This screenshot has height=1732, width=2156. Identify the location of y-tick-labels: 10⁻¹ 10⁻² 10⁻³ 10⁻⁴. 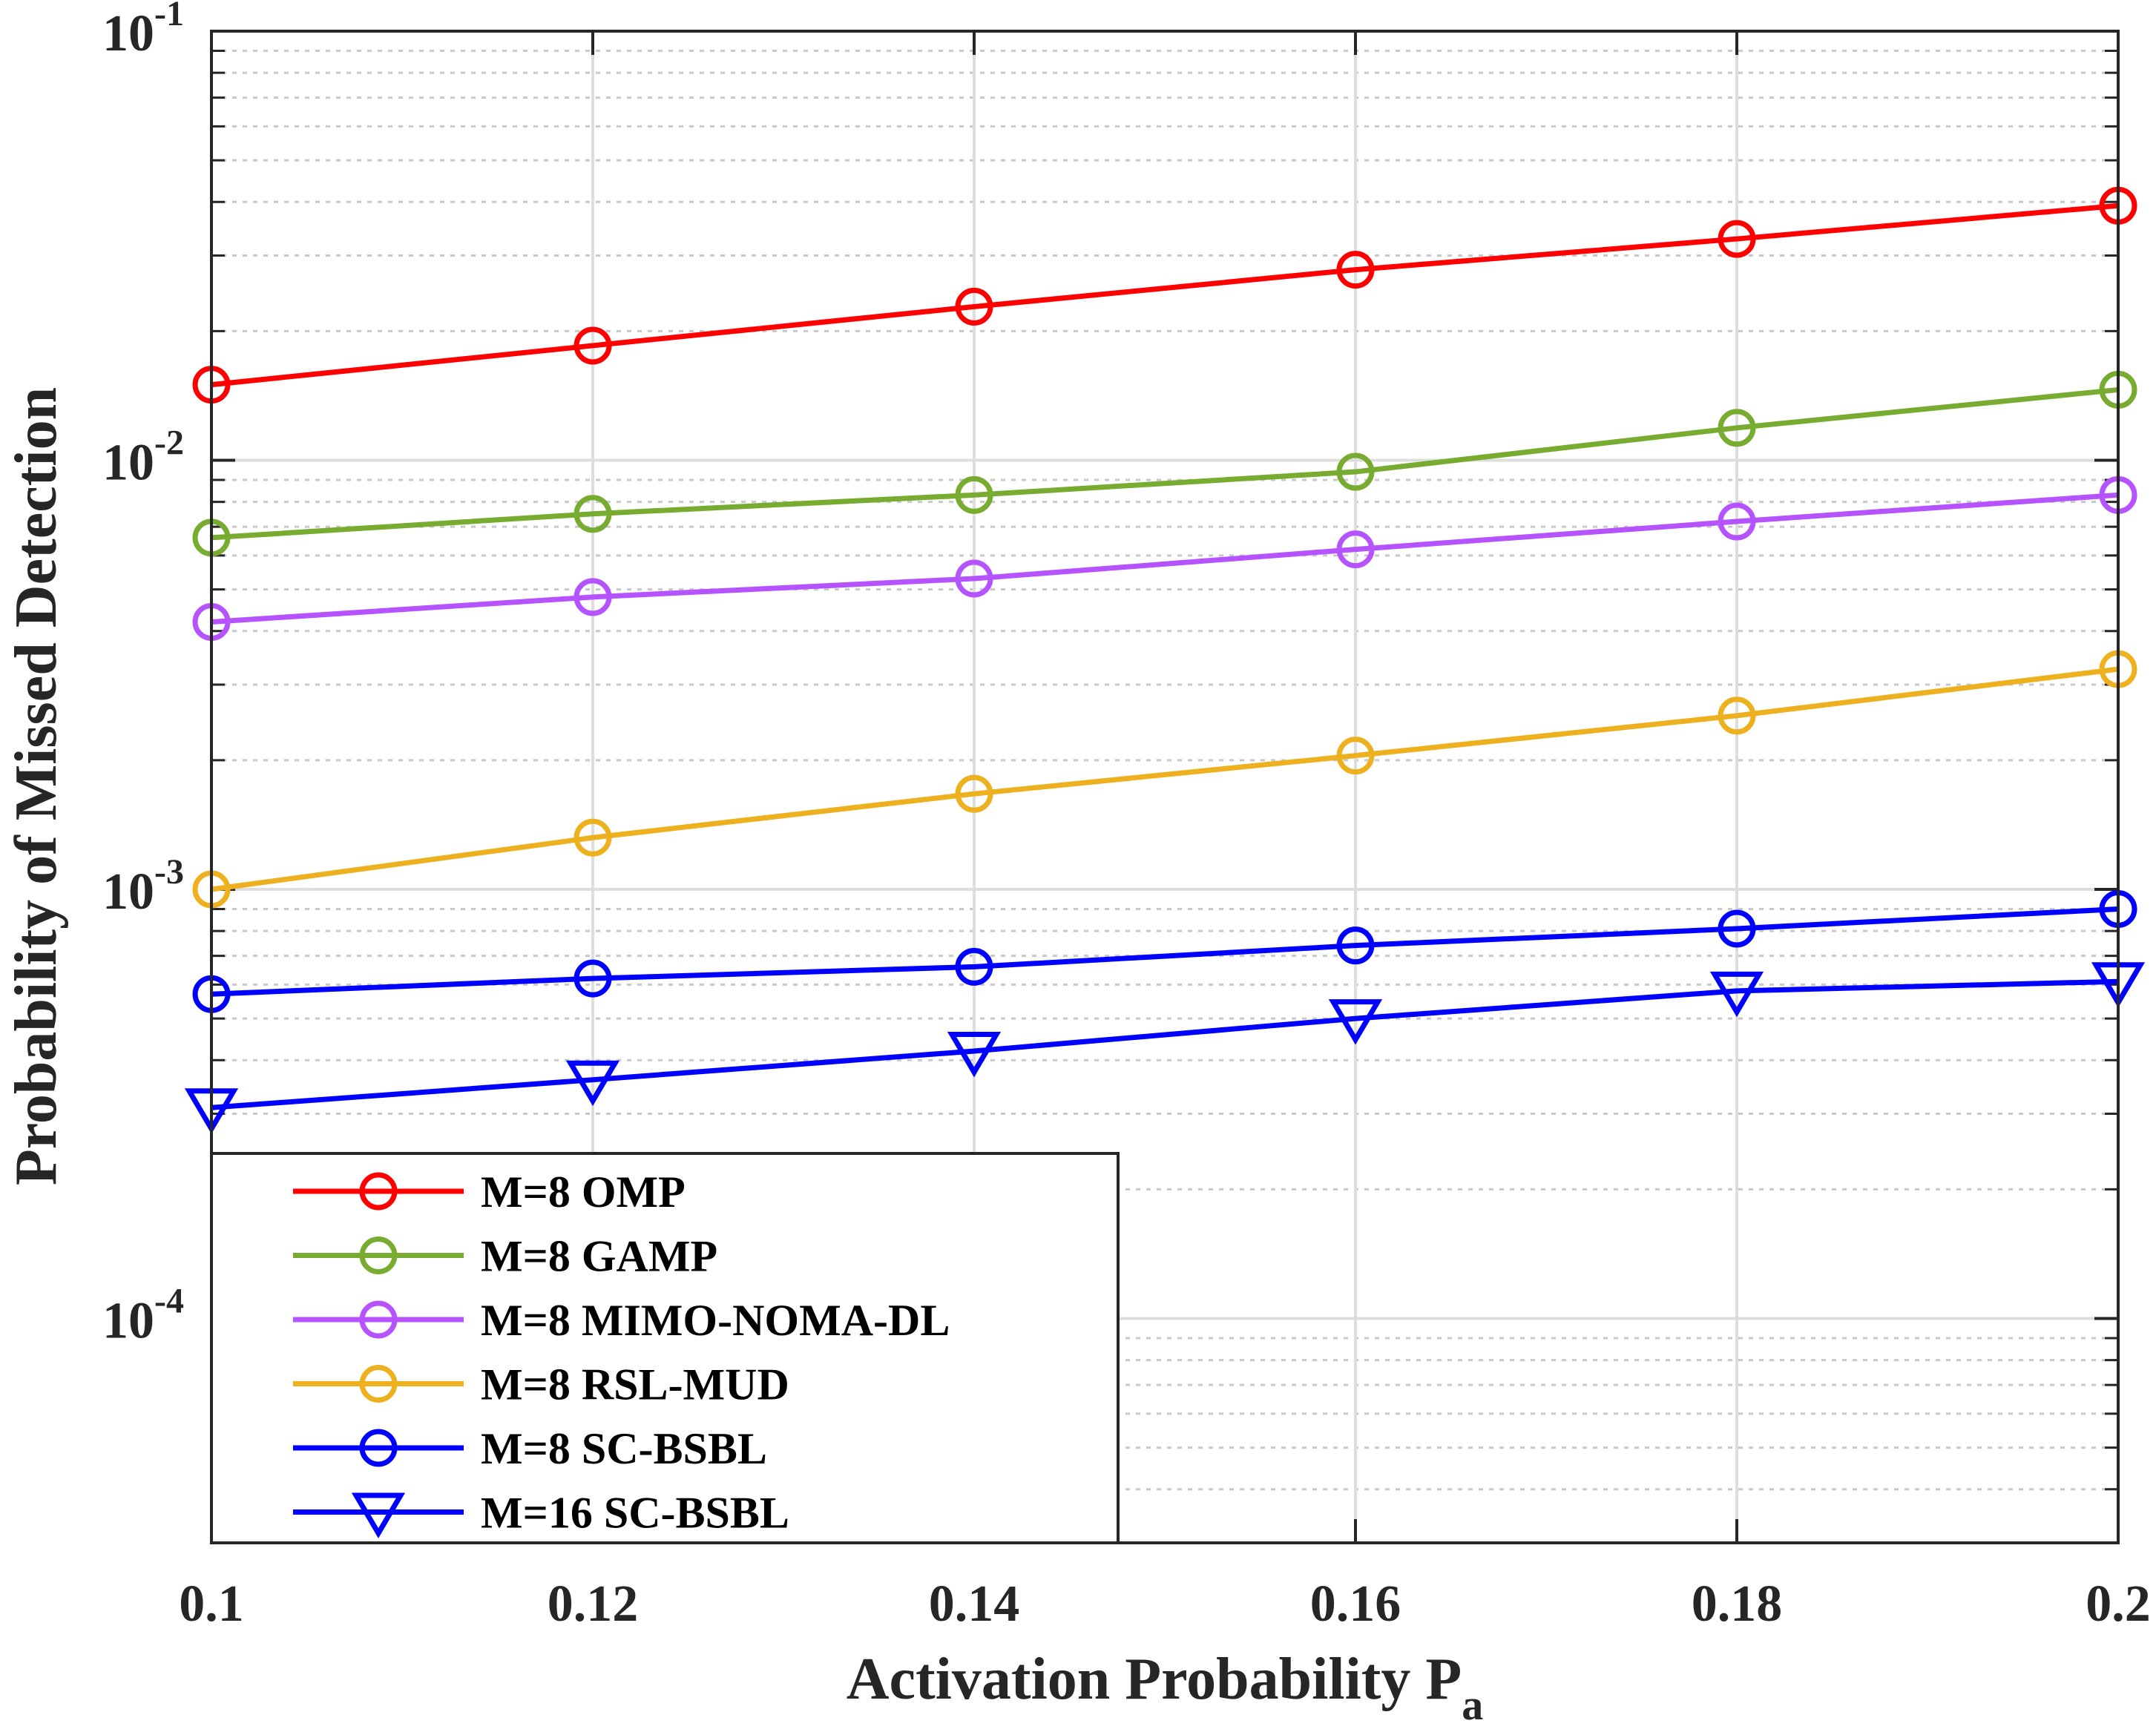
(143, 675).